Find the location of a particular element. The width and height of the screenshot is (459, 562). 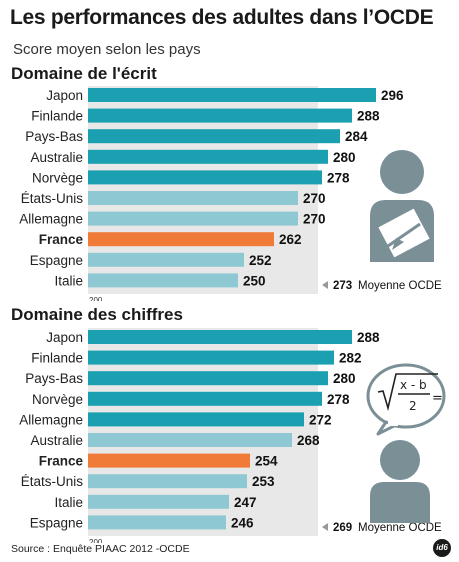

category-label-1-2: Pays-Bas is located at coordinates (54, 378).